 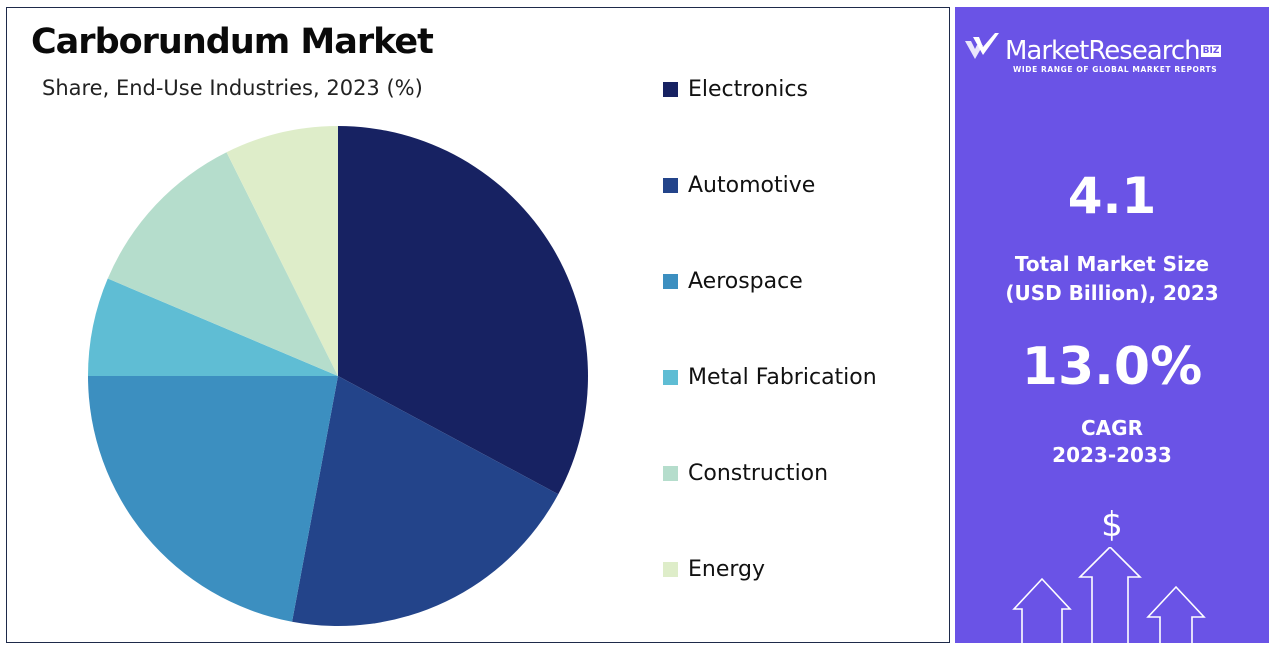 What do you see at coordinates (232, 42) in the screenshot?
I see `chart-title: Carborundum Market` at bounding box center [232, 42].